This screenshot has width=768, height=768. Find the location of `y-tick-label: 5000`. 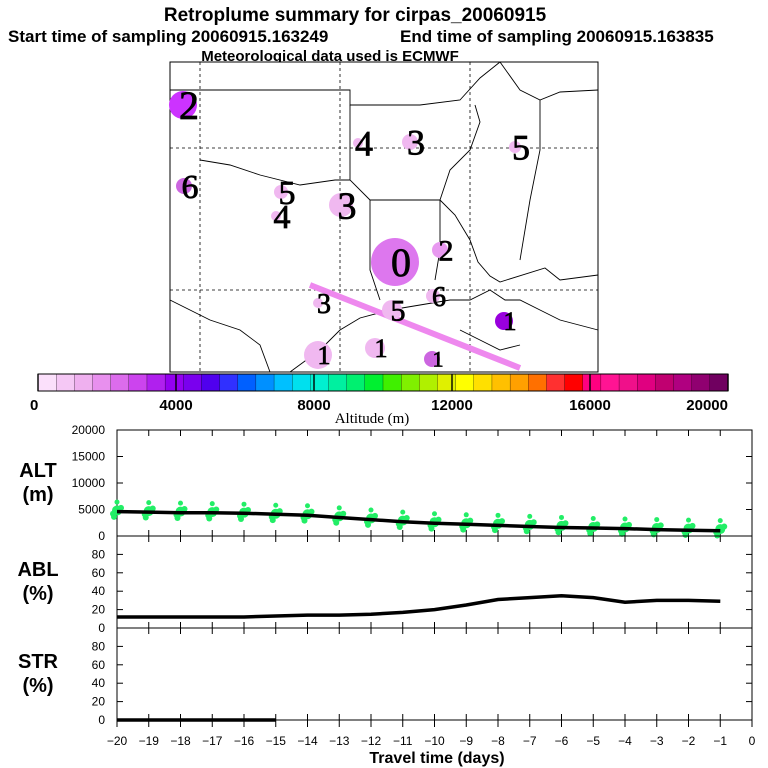

y-tick-label: 5000 is located at coordinates (91, 510).